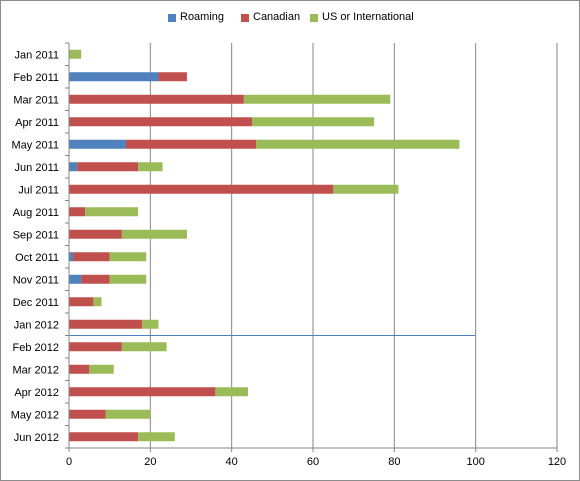  Describe the element at coordinates (36, 280) in the screenshot. I see `category-label: Nov 2011` at that location.